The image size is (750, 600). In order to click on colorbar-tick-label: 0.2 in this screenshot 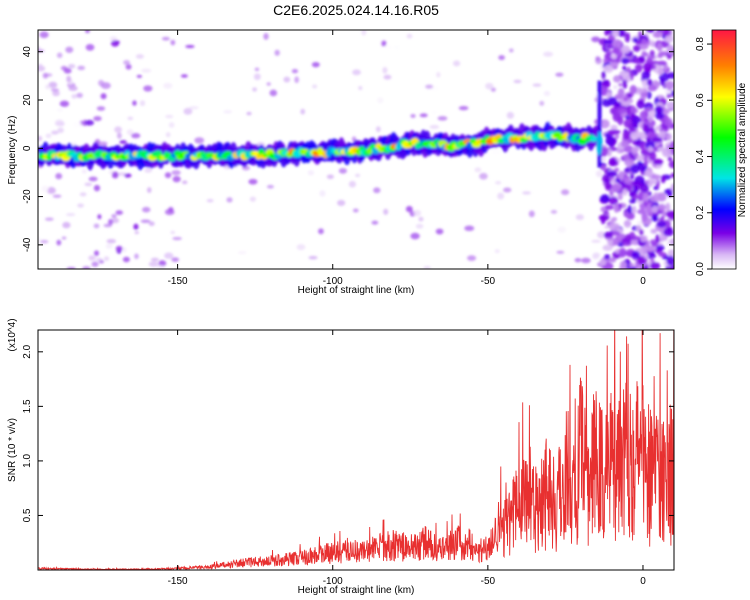, I will do `click(700, 212)`.